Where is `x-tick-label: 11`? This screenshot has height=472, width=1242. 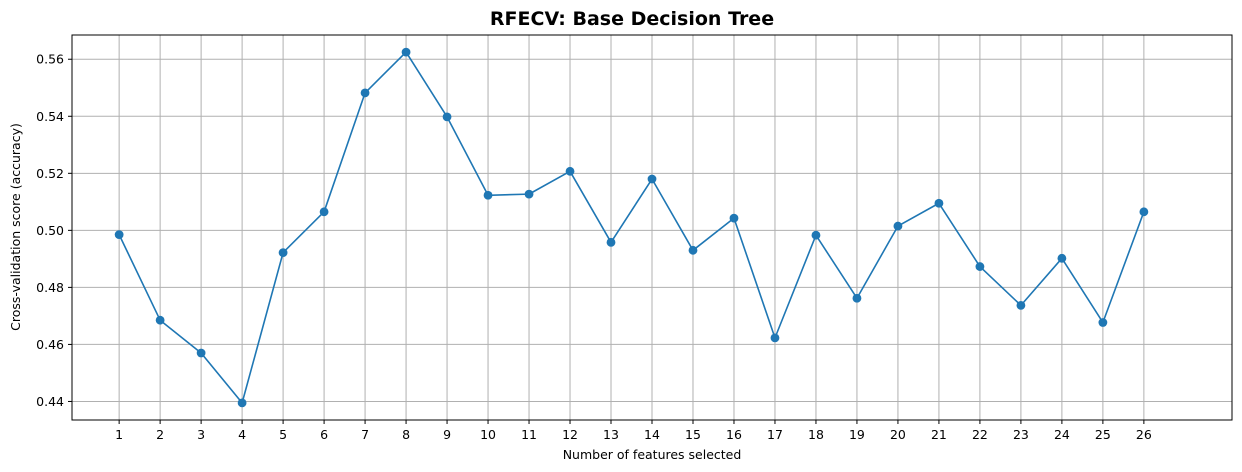 x-tick-label: 11 is located at coordinates (529, 434).